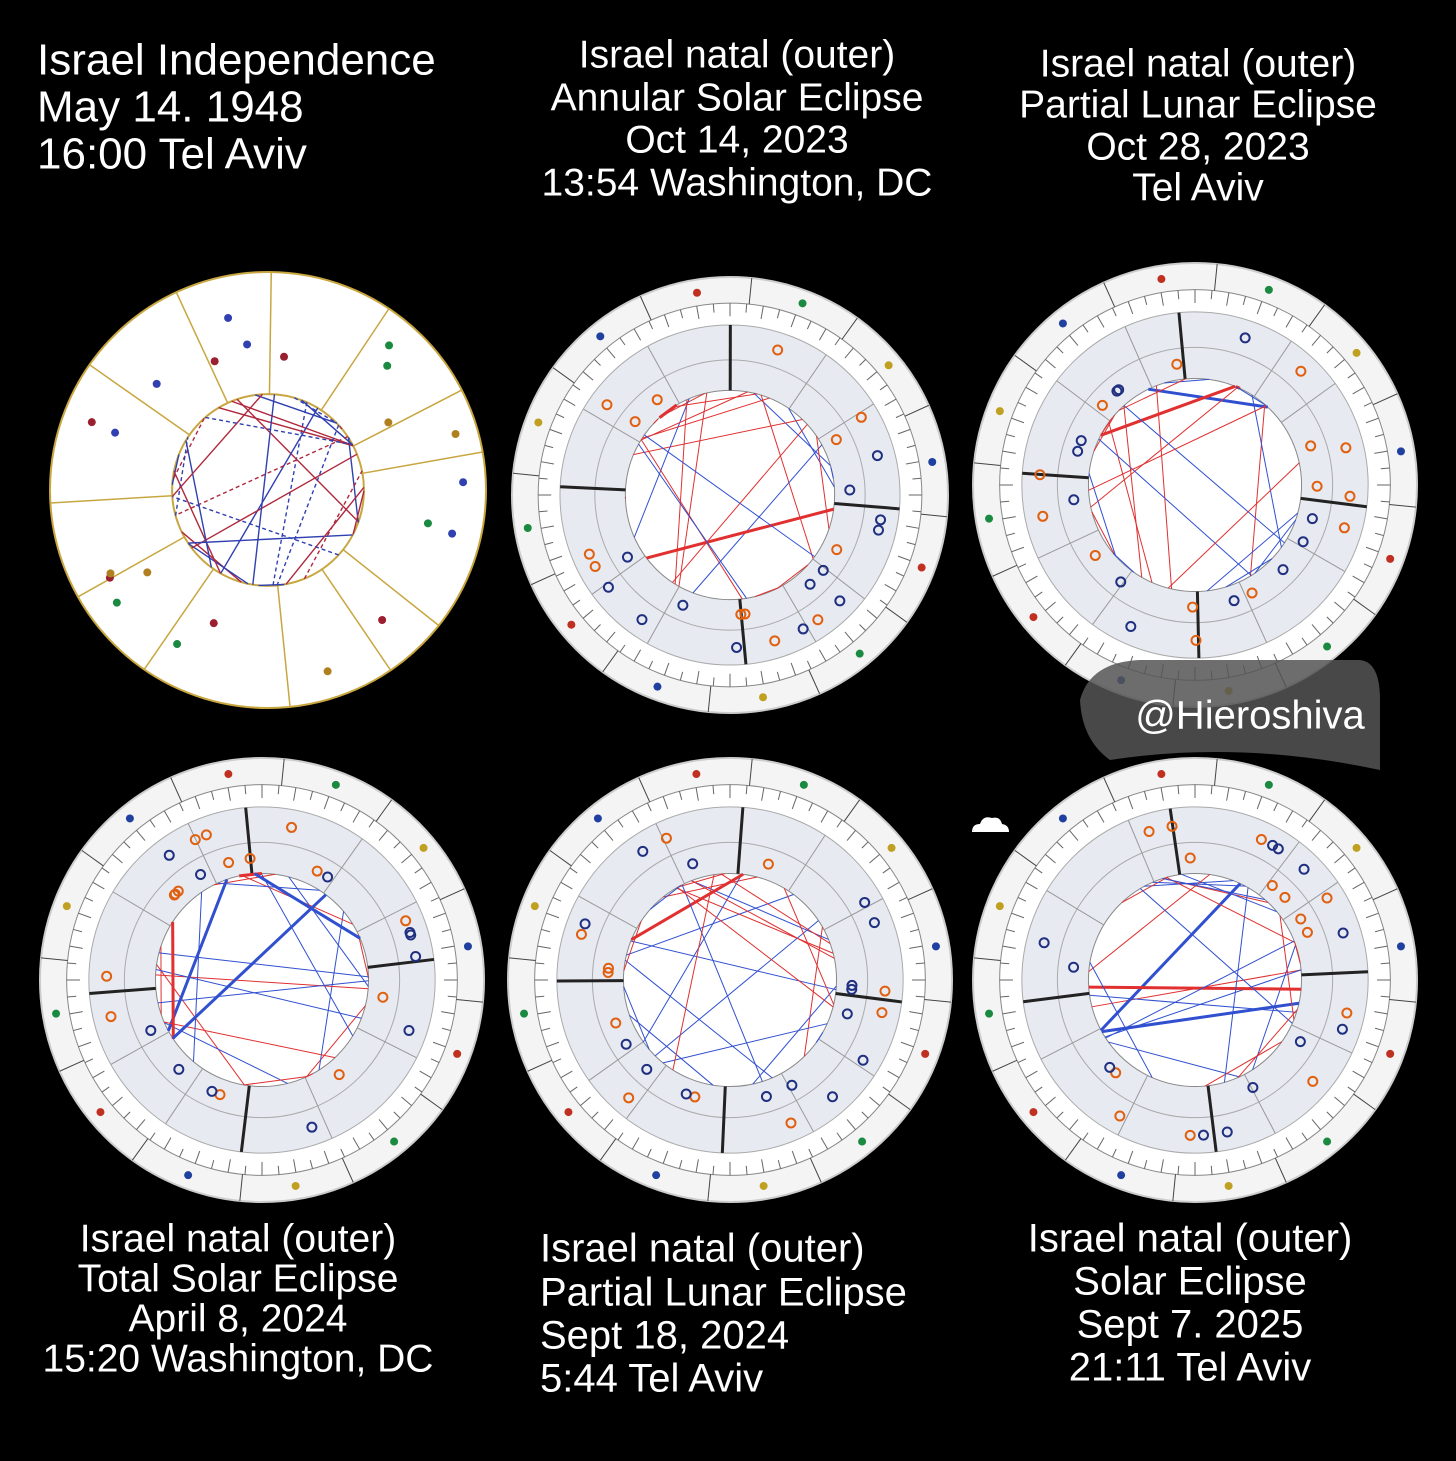 This screenshot has width=1456, height=1461. Describe the element at coordinates (664, 1336) in the screenshot. I see `caption-line: Sept 18, 2024` at that location.